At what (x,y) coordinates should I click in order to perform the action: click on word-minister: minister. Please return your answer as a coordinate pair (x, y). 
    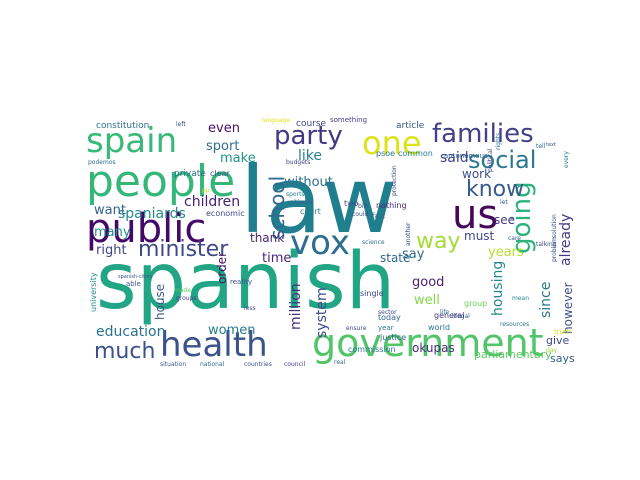
    Looking at the image, I should click on (183, 249).